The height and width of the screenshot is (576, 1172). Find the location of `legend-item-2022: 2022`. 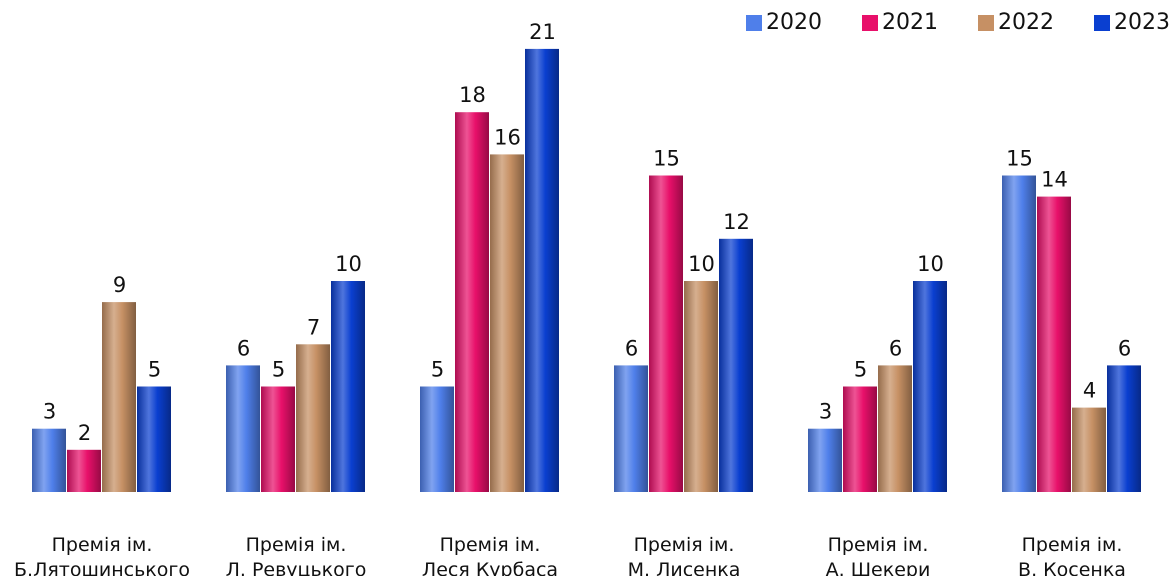

legend-item-2022: 2022 is located at coordinates (1016, 22).